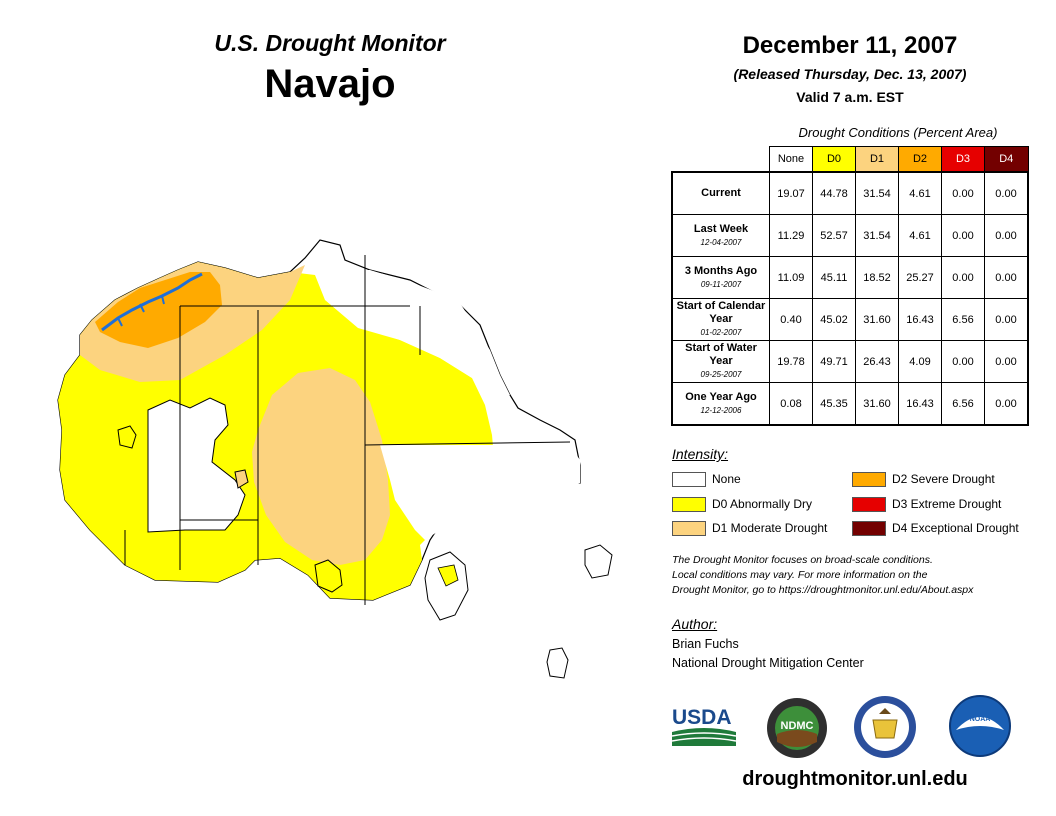 The height and width of the screenshot is (816, 1056). What do you see at coordinates (720, 277) in the screenshot?
I see `row-label: 3 Months Ago 09-11-2007` at bounding box center [720, 277].